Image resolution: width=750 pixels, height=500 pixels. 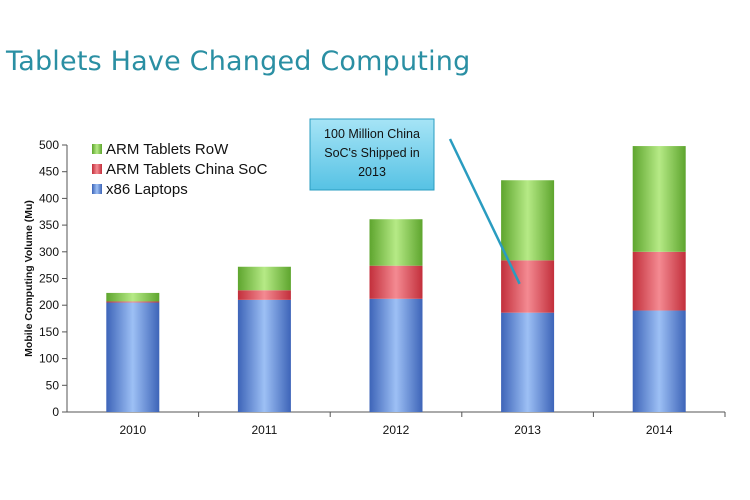 What do you see at coordinates (396, 282) in the screenshot?
I see `bar-arm-tablets-china-soc-2012` at bounding box center [396, 282].